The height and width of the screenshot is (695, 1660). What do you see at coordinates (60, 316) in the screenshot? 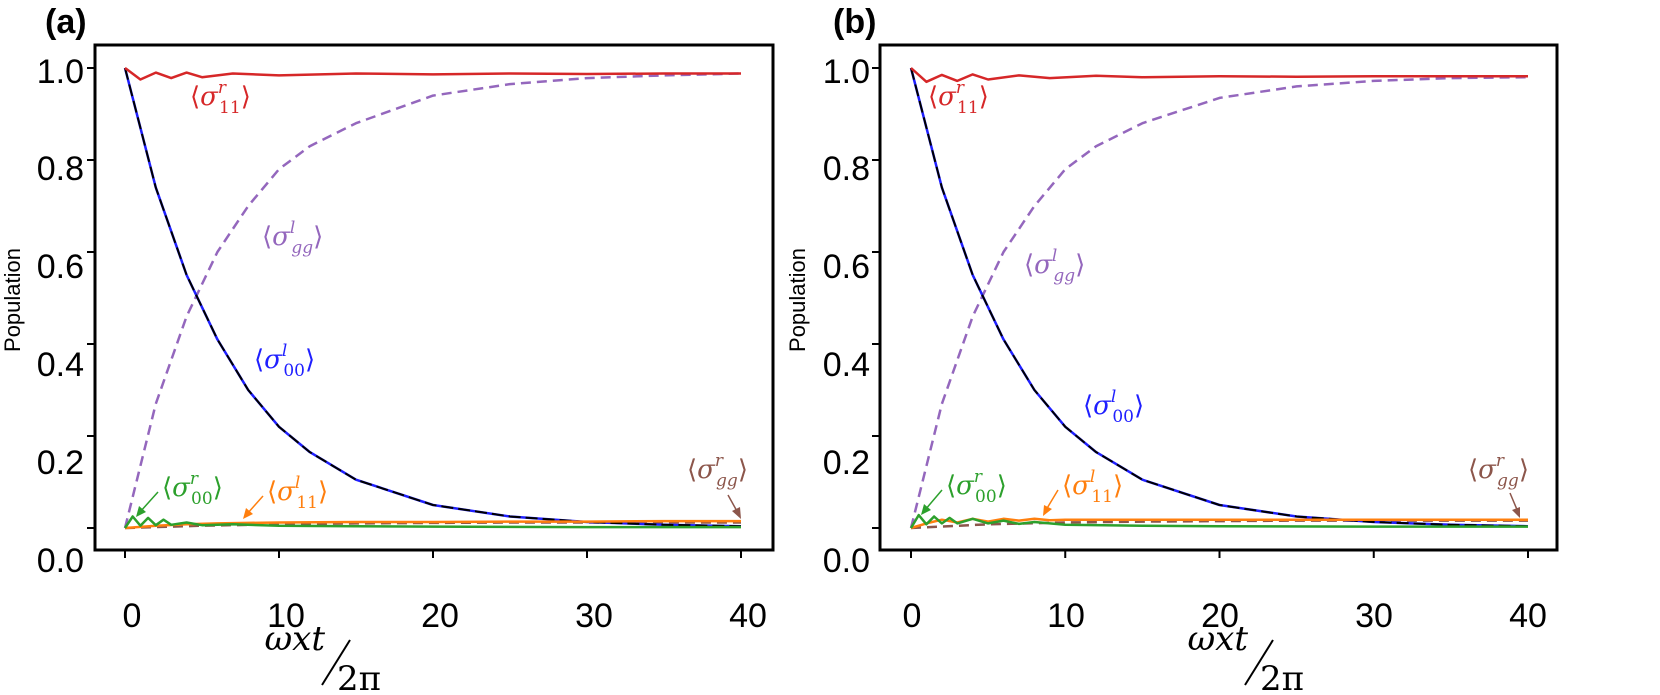
I see `panel-a-ytick-labels: 0.0 0.2 0.4 0.6 0.8 1.0` at bounding box center [60, 316].